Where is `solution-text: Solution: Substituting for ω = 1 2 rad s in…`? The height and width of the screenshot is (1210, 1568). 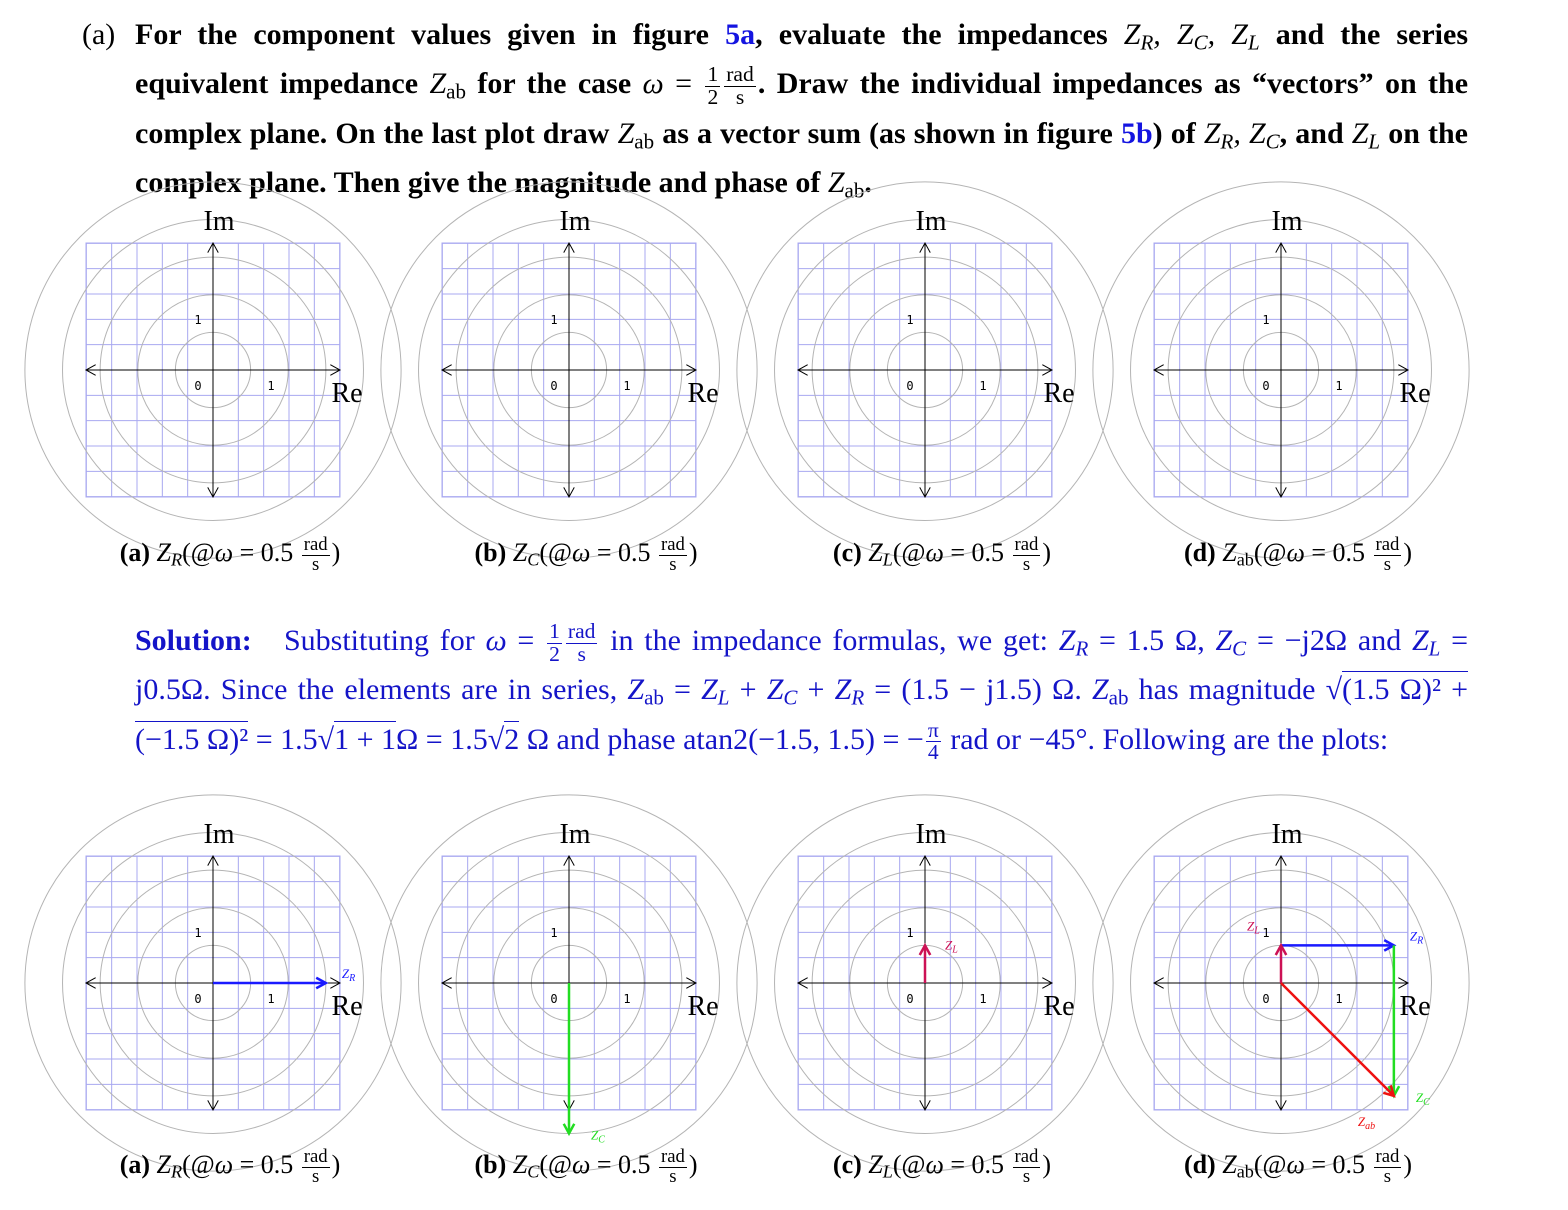
solution-text: Solution: Substituting for ω = 1 2 rad s in… is located at coordinates (802, 692).